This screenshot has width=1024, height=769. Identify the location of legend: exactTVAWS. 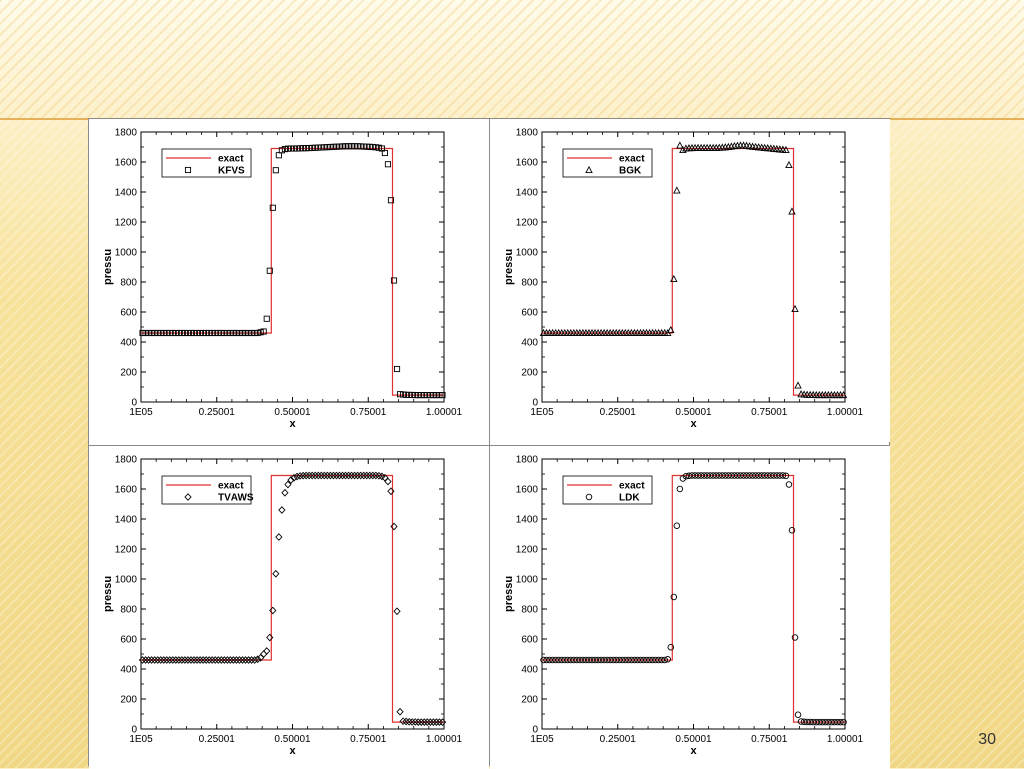
(208, 490).